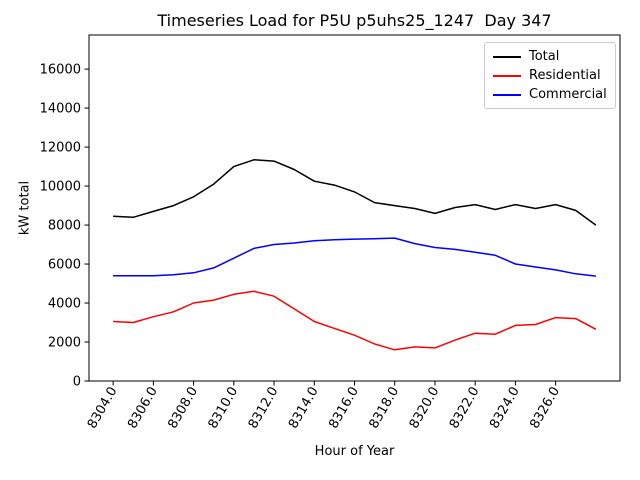  Describe the element at coordinates (64, 343) in the screenshot. I see `y-tick-label: 2000` at that location.